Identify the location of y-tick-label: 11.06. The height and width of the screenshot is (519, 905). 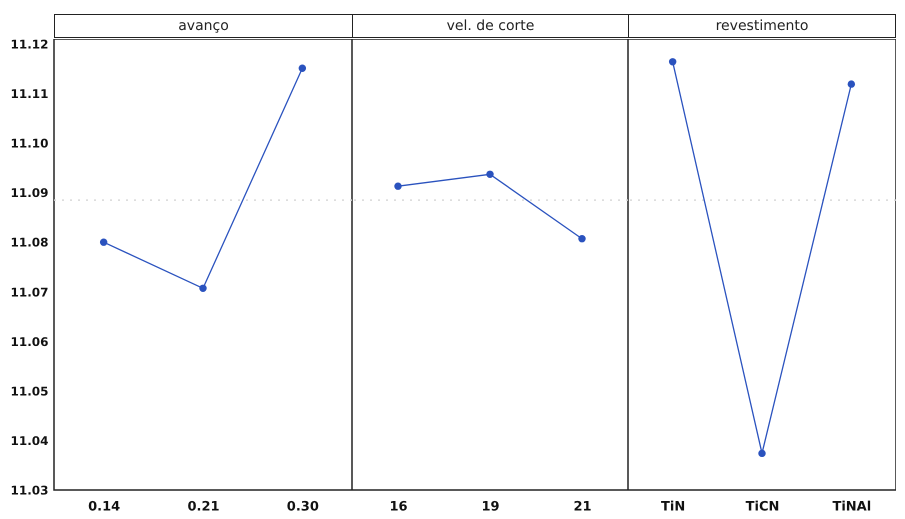
(29, 341).